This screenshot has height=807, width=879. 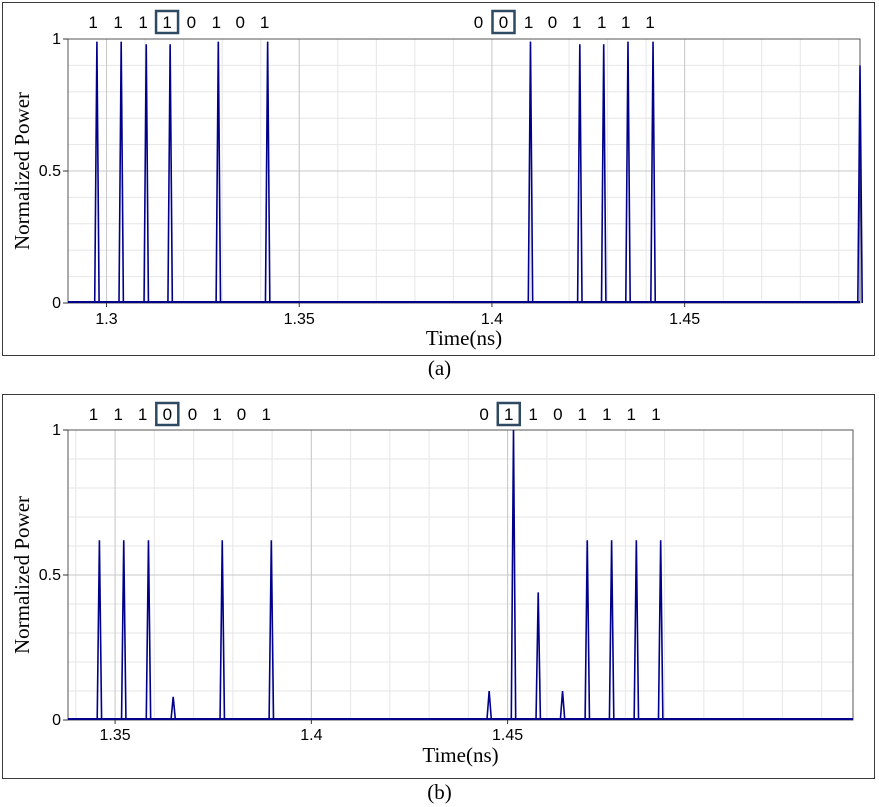 What do you see at coordinates (56, 39) in the screenshot?
I see `chart-a-ytick-label: 1` at bounding box center [56, 39].